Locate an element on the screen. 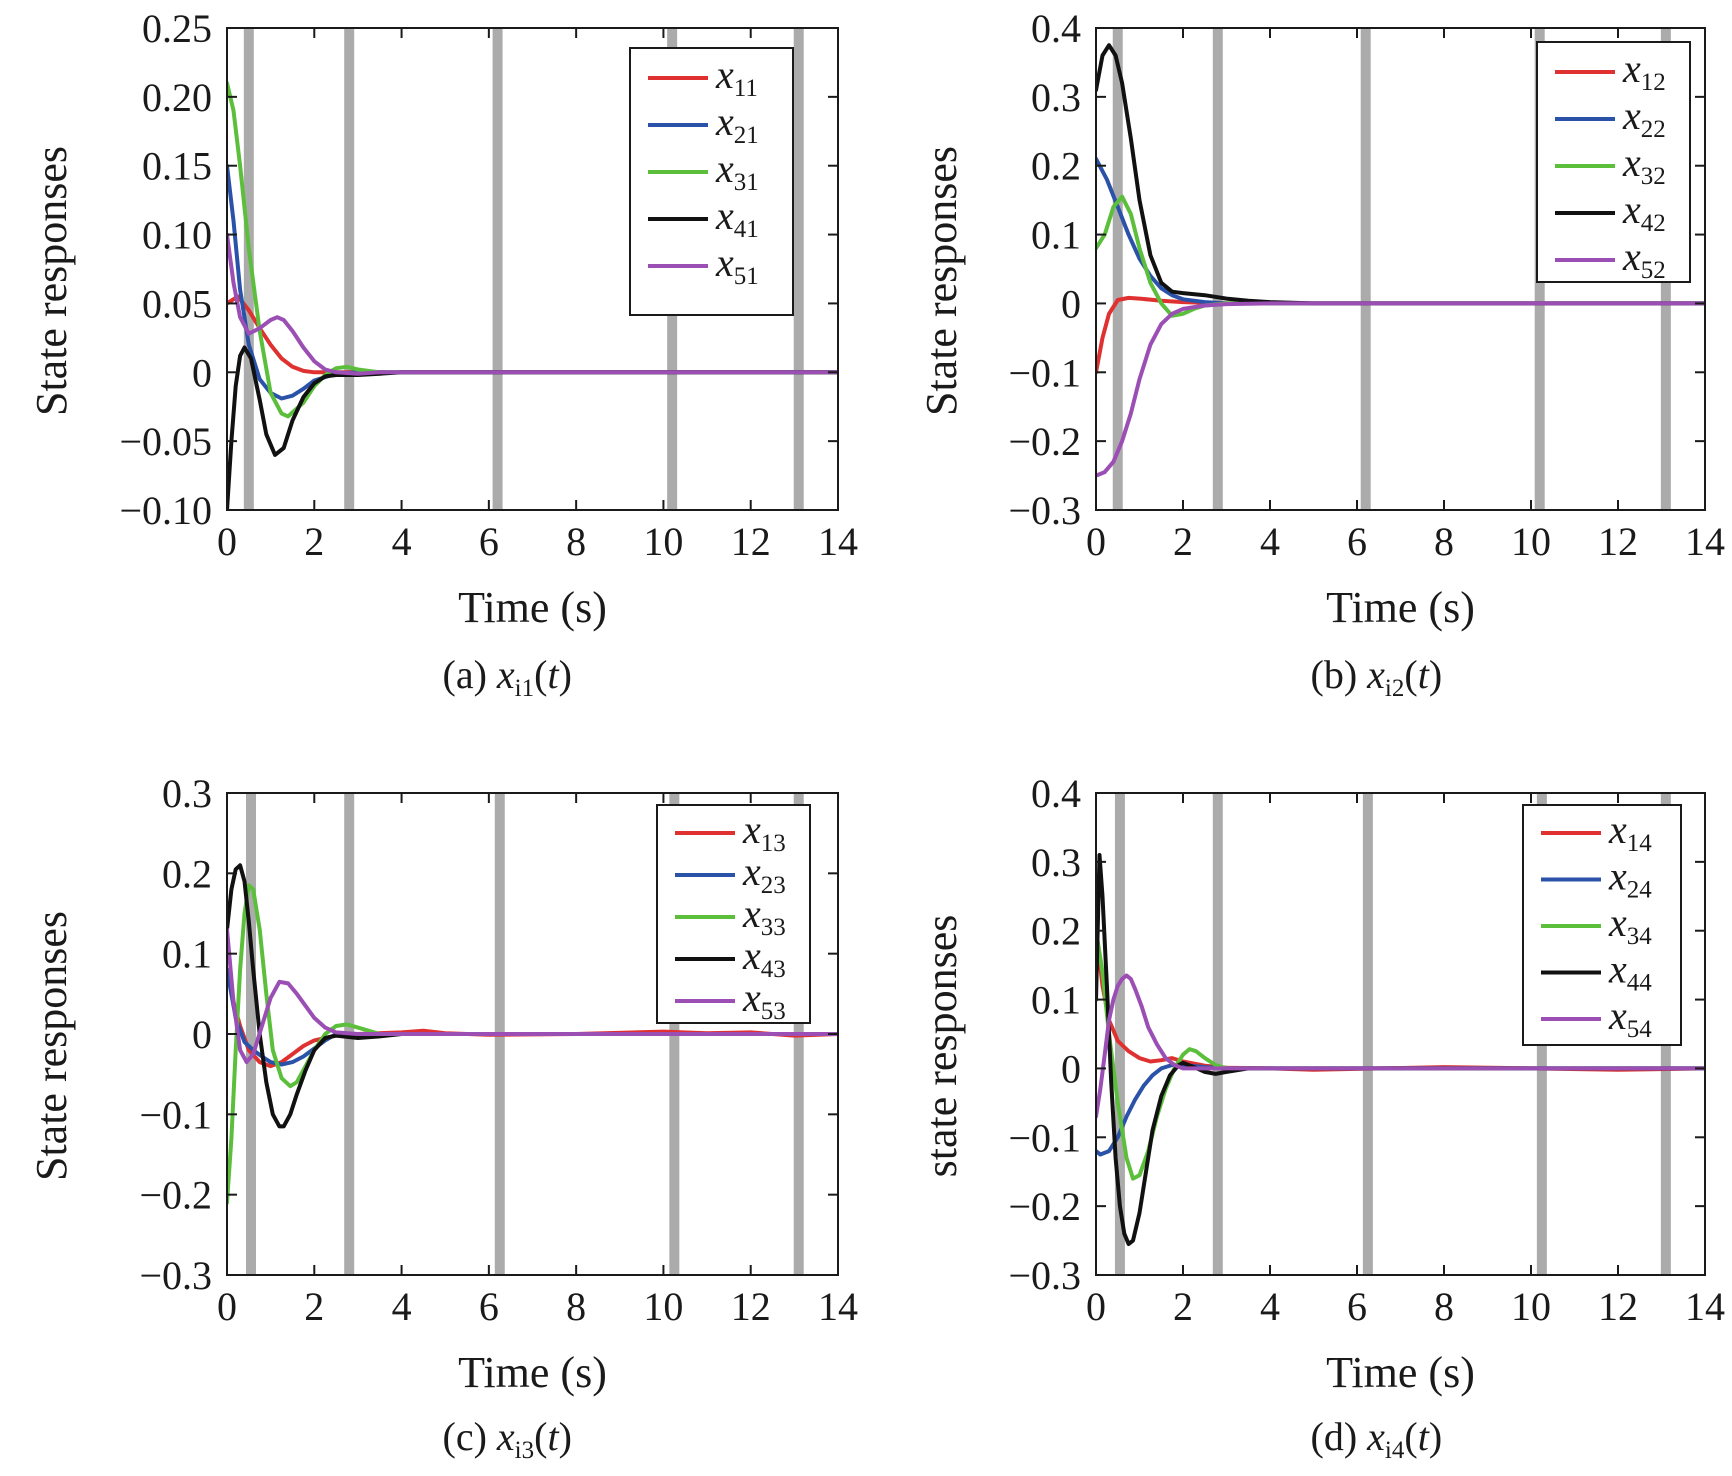  legend-label-x41-var: x is located at coordinates (724, 215).